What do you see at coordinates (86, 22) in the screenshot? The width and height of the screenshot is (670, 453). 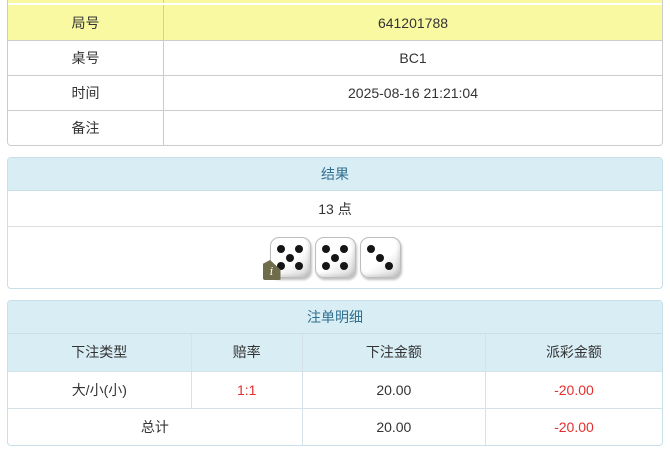 I see `round-number-label: 局号` at bounding box center [86, 22].